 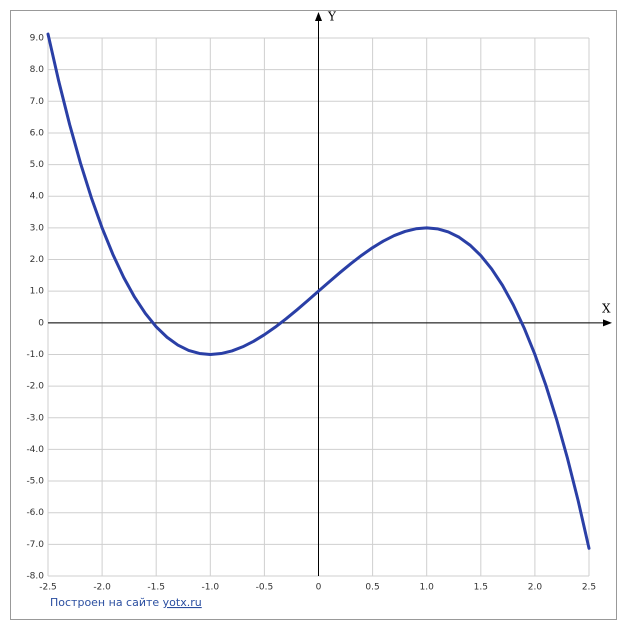 What do you see at coordinates (37, 228) in the screenshot?
I see `y-tick-label: 3.0` at bounding box center [37, 228].